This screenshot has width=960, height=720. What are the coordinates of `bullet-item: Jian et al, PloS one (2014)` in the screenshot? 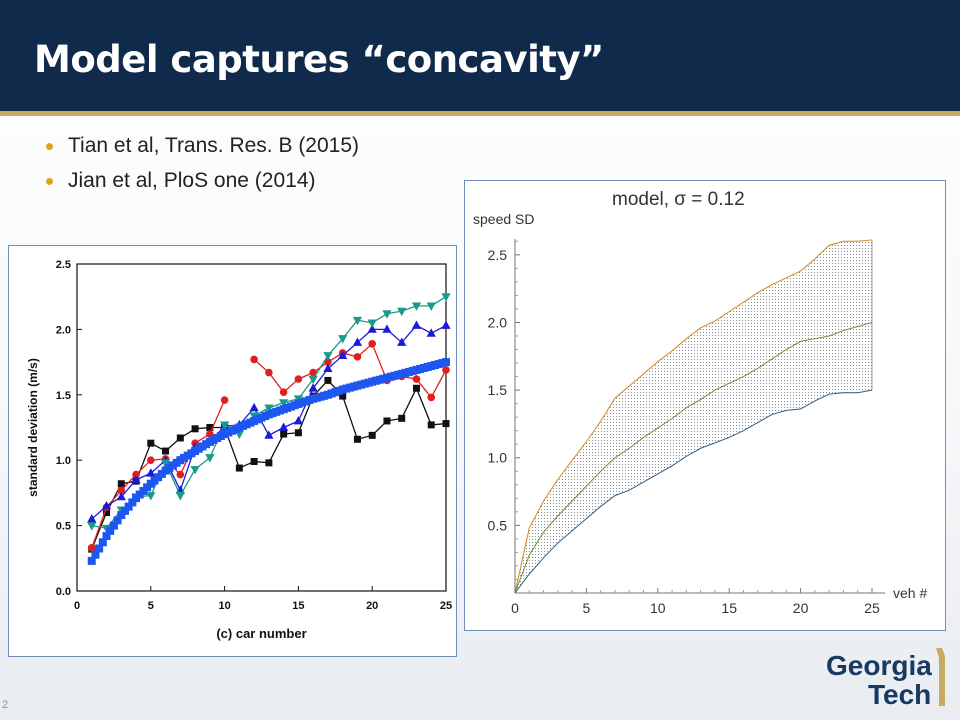 It's located at (202, 181).